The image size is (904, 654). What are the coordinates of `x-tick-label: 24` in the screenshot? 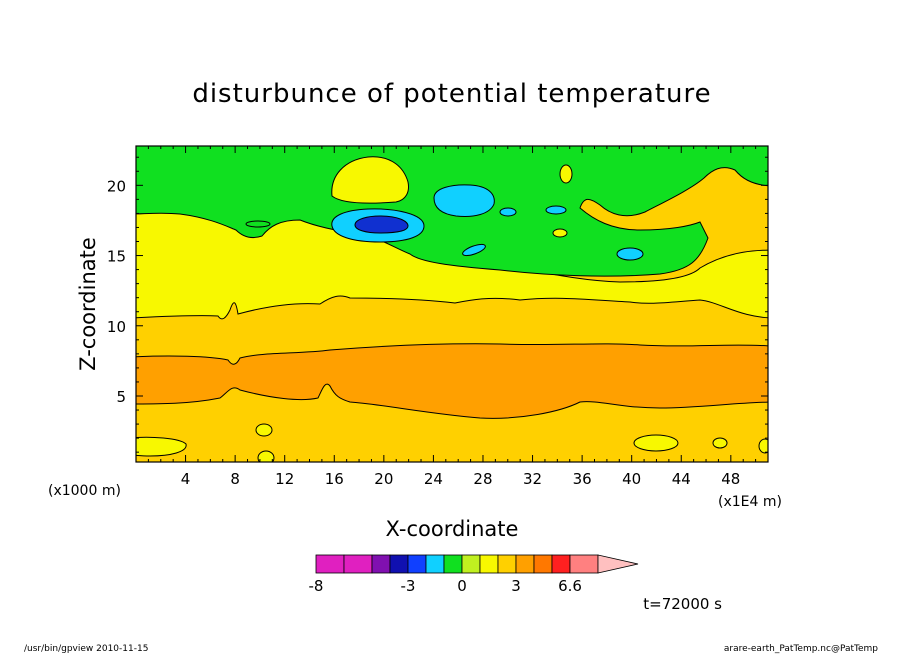 It's located at (433, 479).